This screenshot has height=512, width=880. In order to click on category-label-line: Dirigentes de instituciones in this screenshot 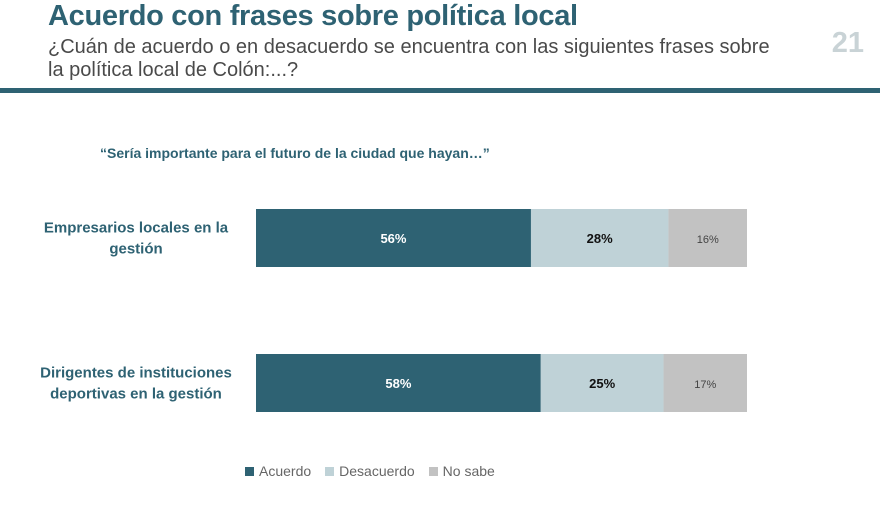, I will do `click(136, 373)`.